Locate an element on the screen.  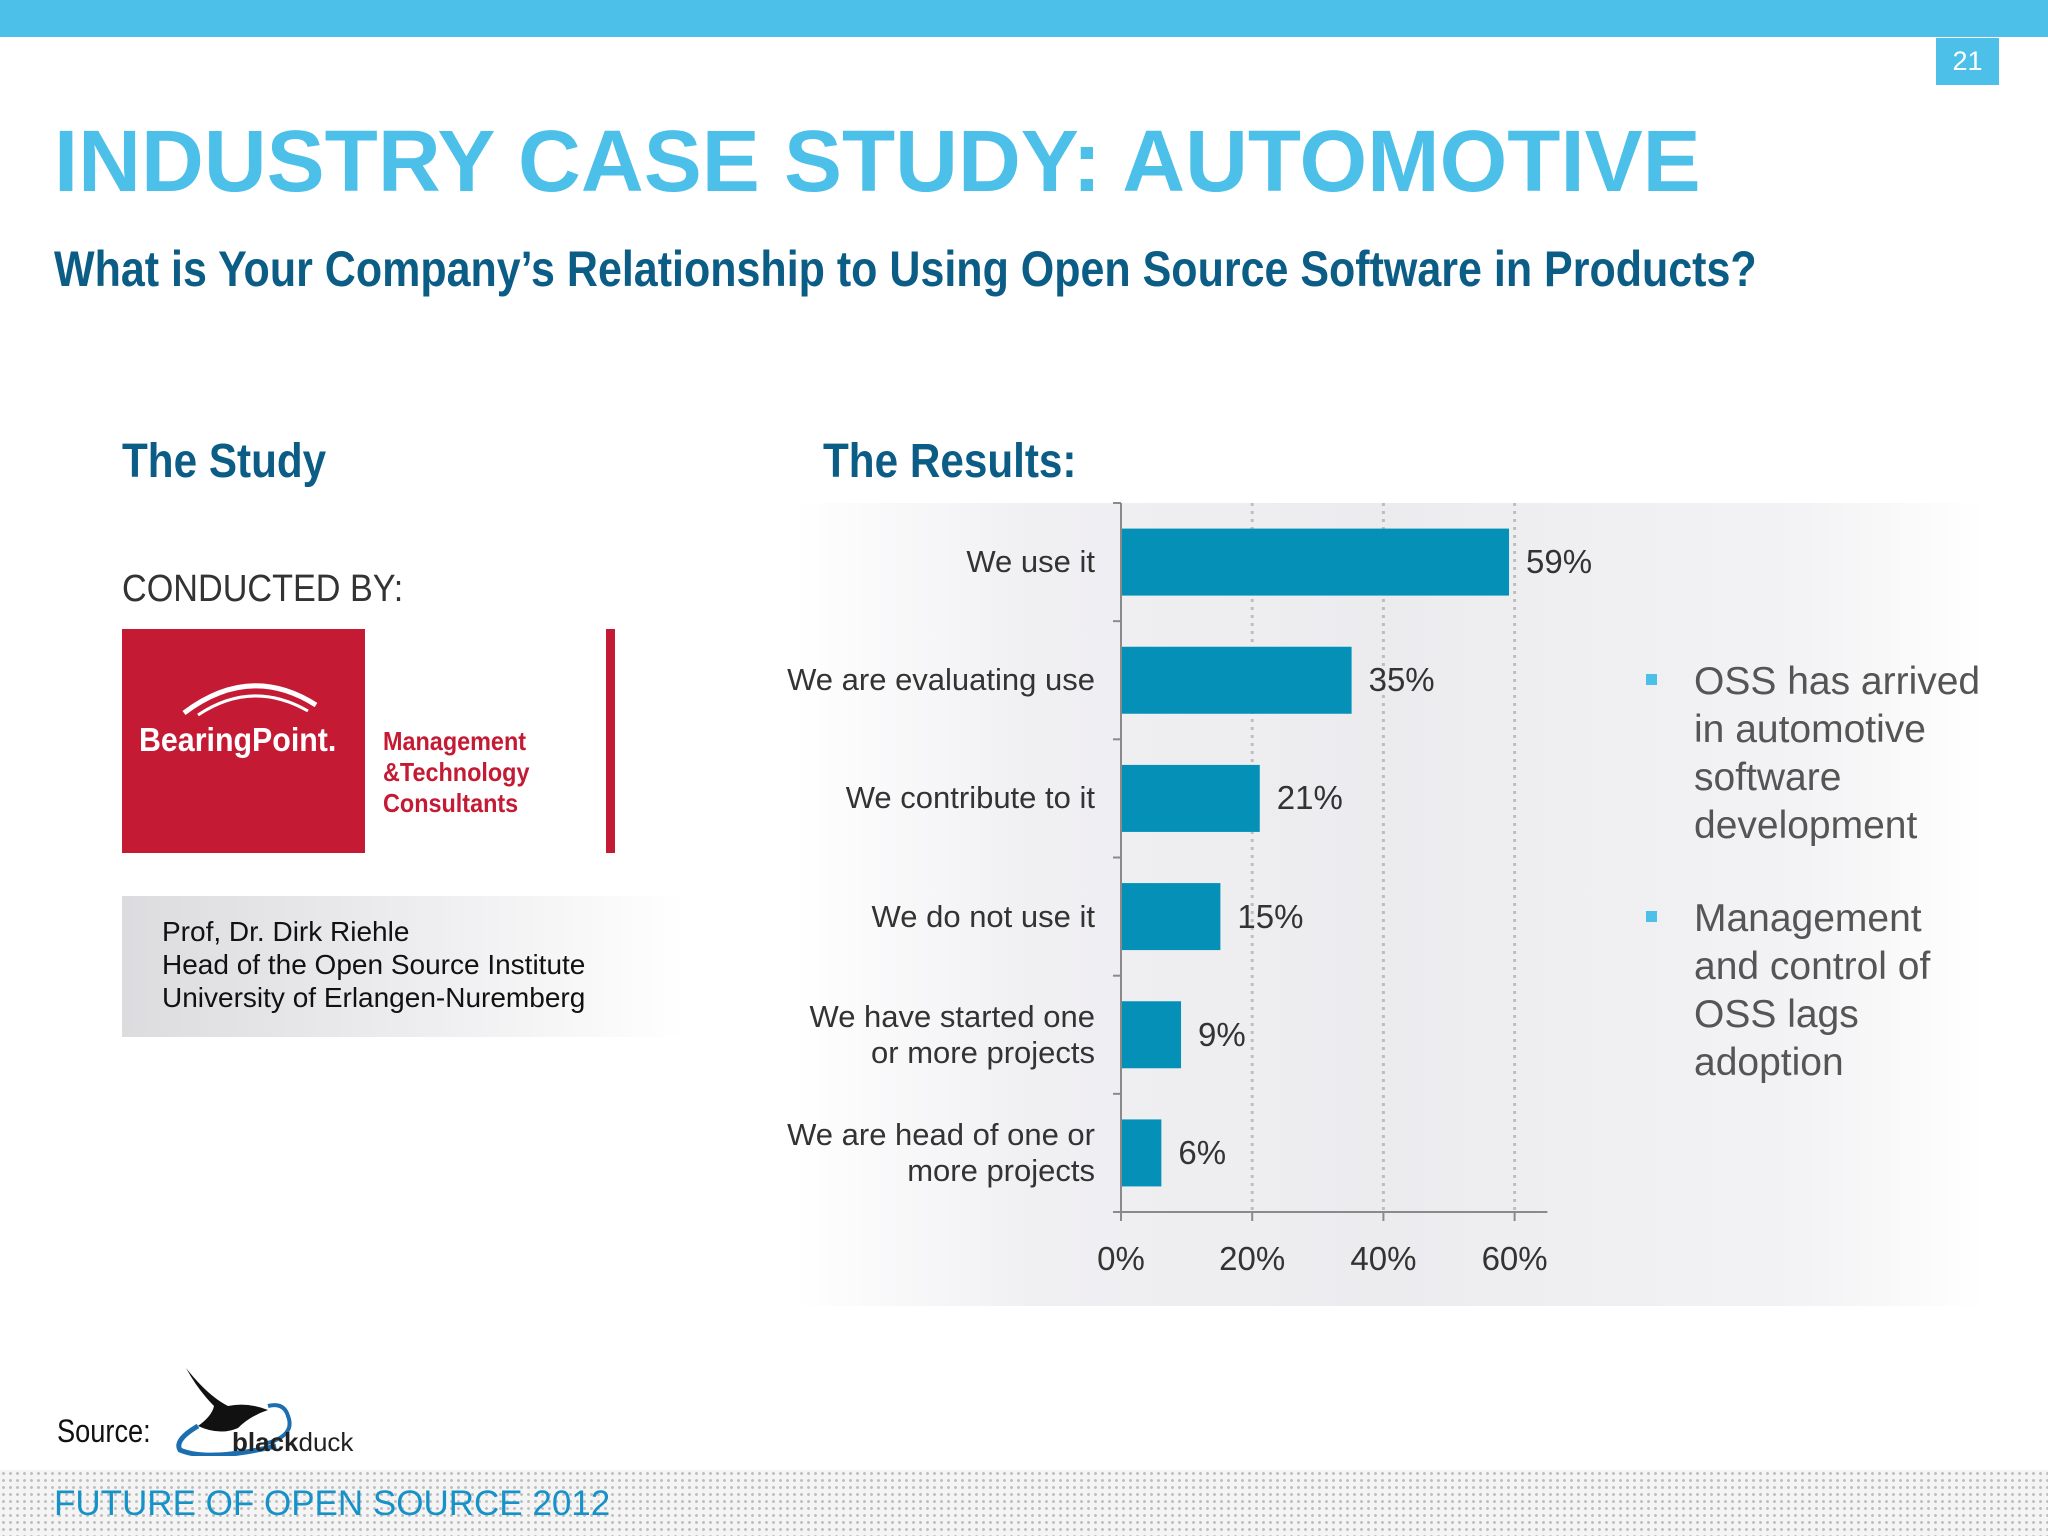
bullet-line: development is located at coordinates (1806, 825).